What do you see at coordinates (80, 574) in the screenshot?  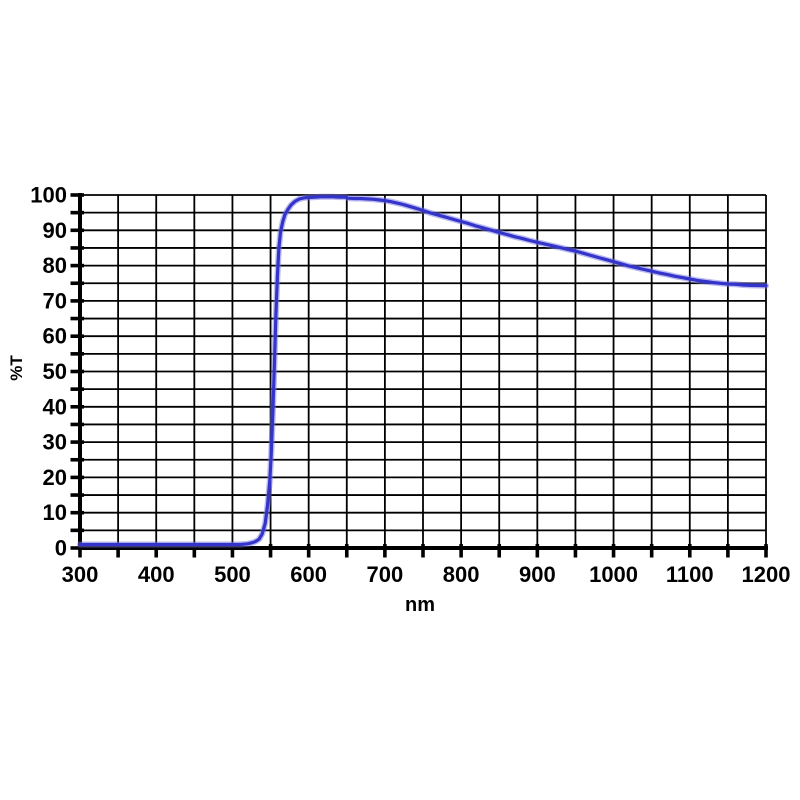 I see `x-tick-label: 300` at bounding box center [80, 574].